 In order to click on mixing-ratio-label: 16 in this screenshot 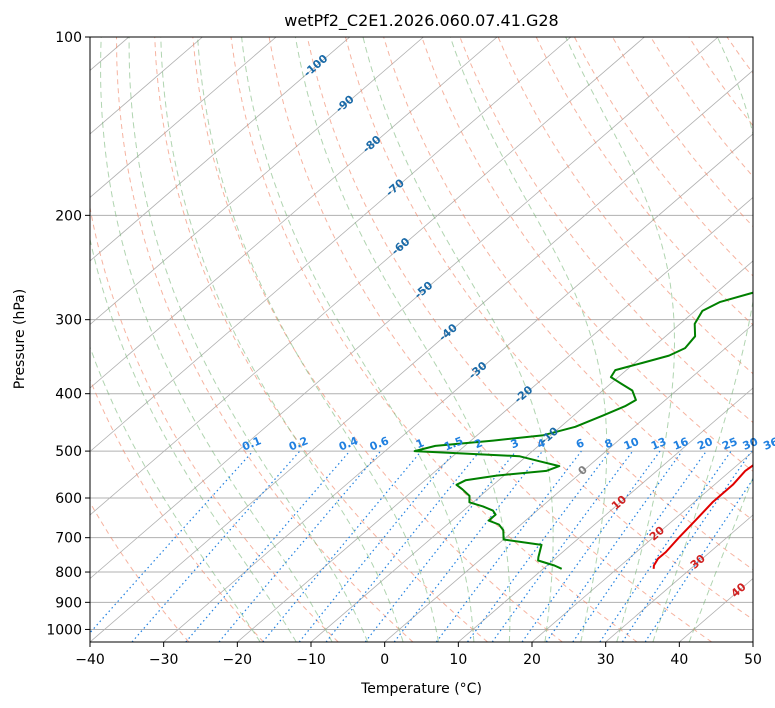, I will do `click(680, 444)`.